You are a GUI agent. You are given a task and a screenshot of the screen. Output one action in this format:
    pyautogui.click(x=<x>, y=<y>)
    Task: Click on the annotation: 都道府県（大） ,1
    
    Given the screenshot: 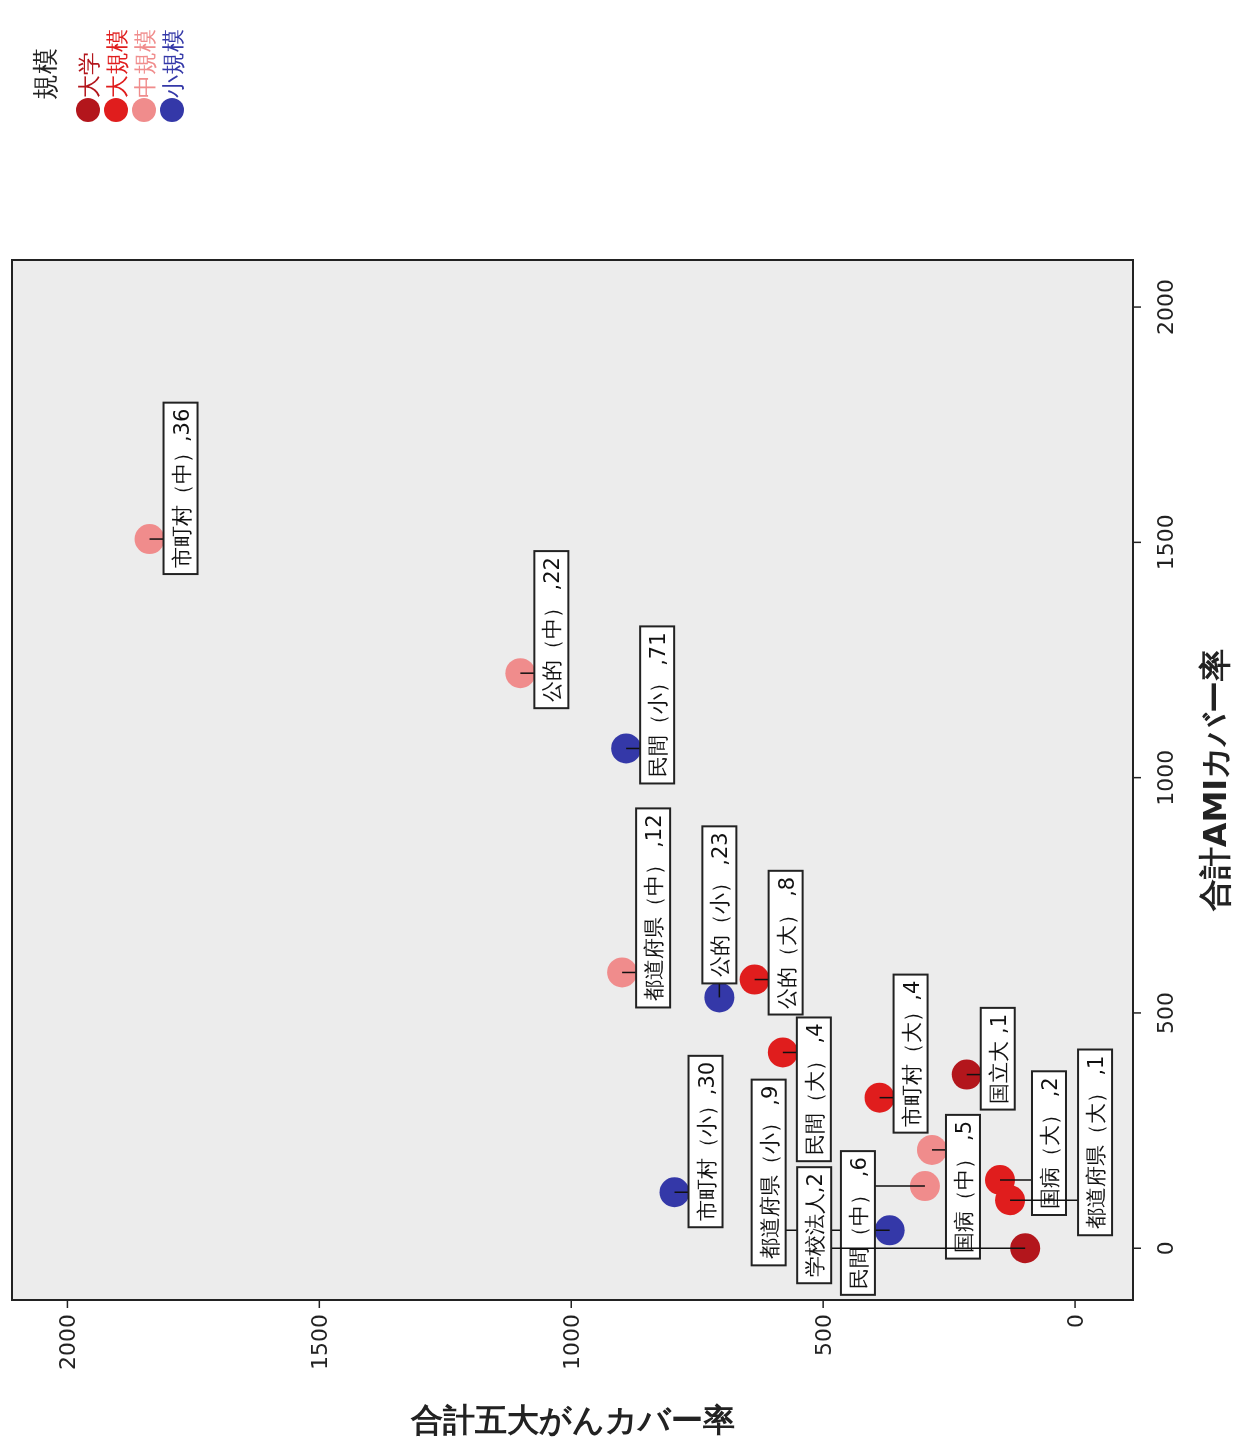 What is the action you would take?
    pyautogui.click(x=1096, y=1142)
    